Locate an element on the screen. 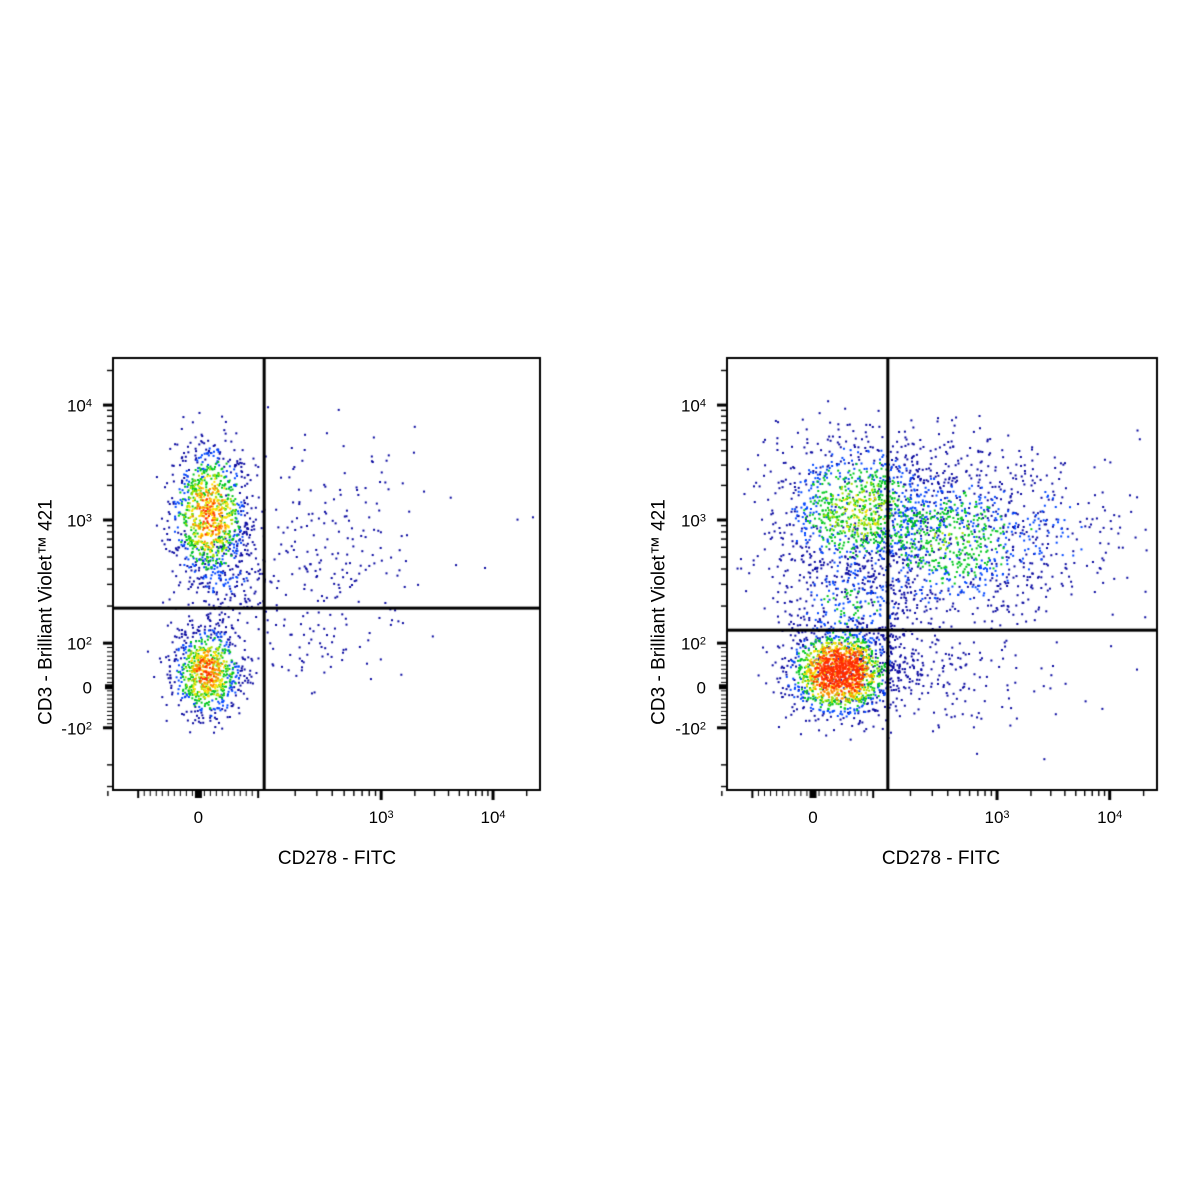 The image size is (1200, 1200). x-axis-title-right: CD278 - FITC is located at coordinates (941, 858).